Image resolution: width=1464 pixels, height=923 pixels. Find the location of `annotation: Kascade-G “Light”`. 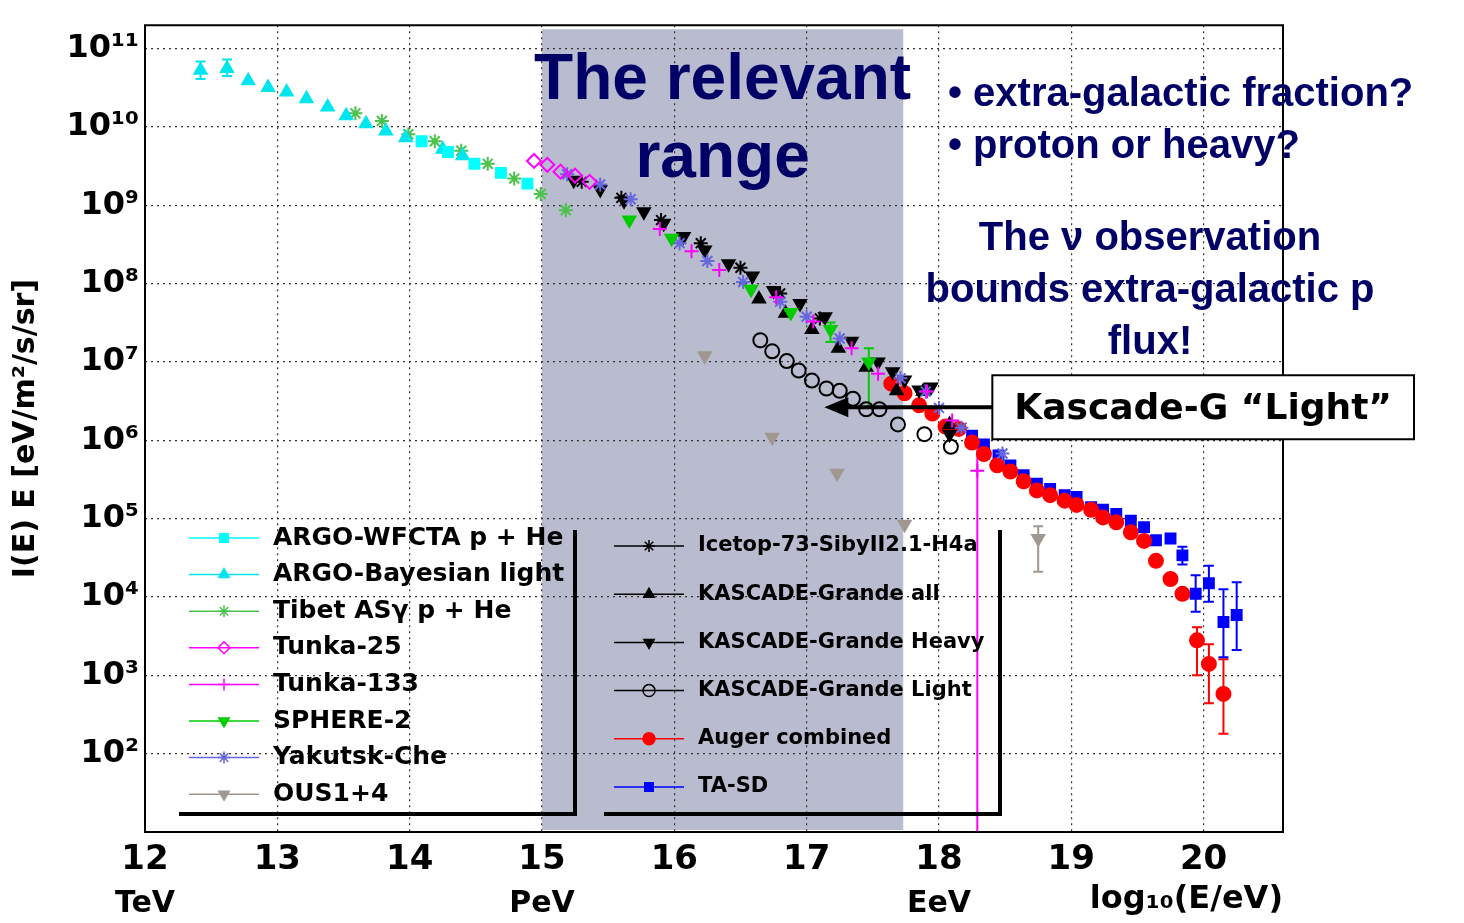

annotation: Kascade-G “Light” is located at coordinates (1203, 406).